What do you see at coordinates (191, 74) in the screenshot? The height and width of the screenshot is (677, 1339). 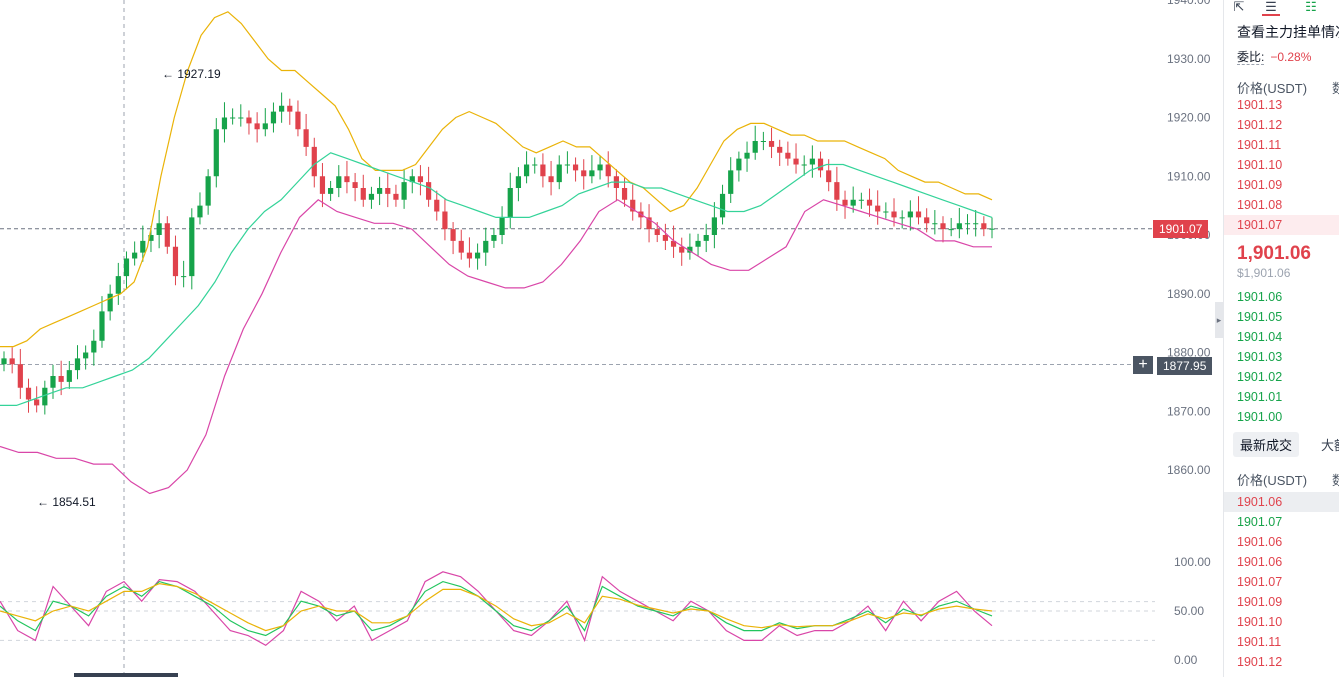 I see `high-price-annotation: ← 1927.19` at bounding box center [191, 74].